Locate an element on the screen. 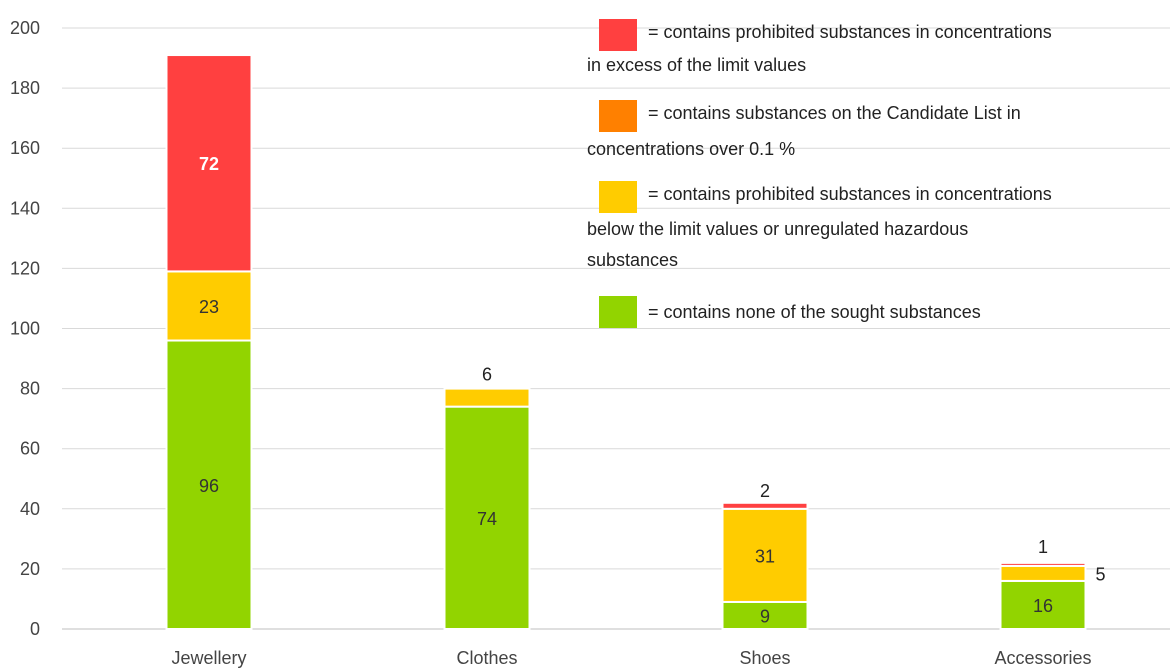 The width and height of the screenshot is (1170, 671). y-tick-label: 100 is located at coordinates (25, 329).